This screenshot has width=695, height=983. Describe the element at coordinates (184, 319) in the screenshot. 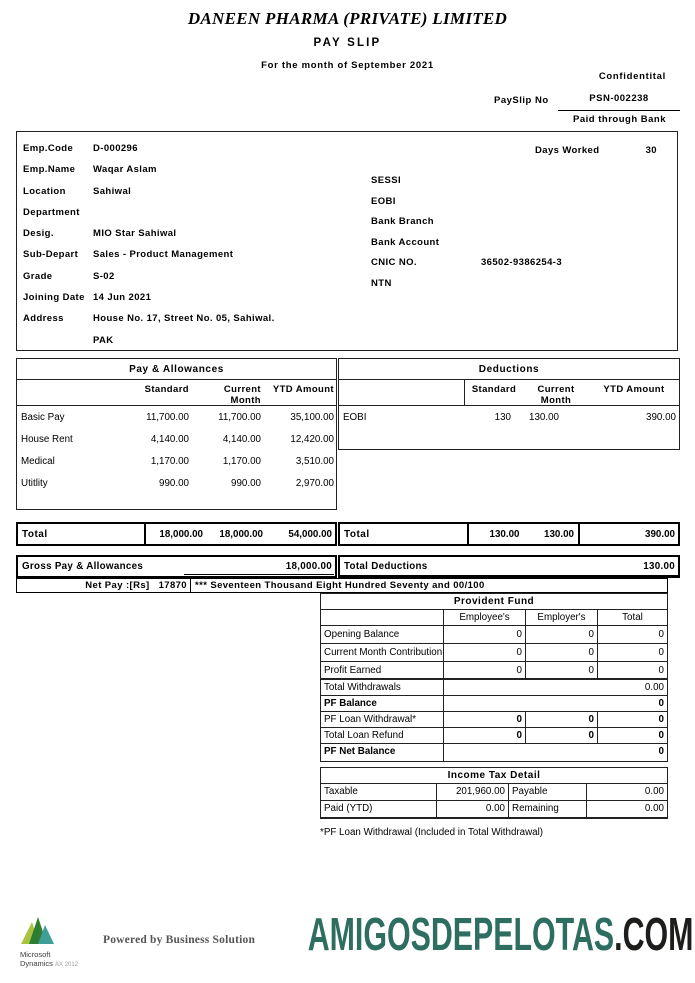

I see `field-value: House No. 17, Street No. 05, Sahiwal.` at that location.